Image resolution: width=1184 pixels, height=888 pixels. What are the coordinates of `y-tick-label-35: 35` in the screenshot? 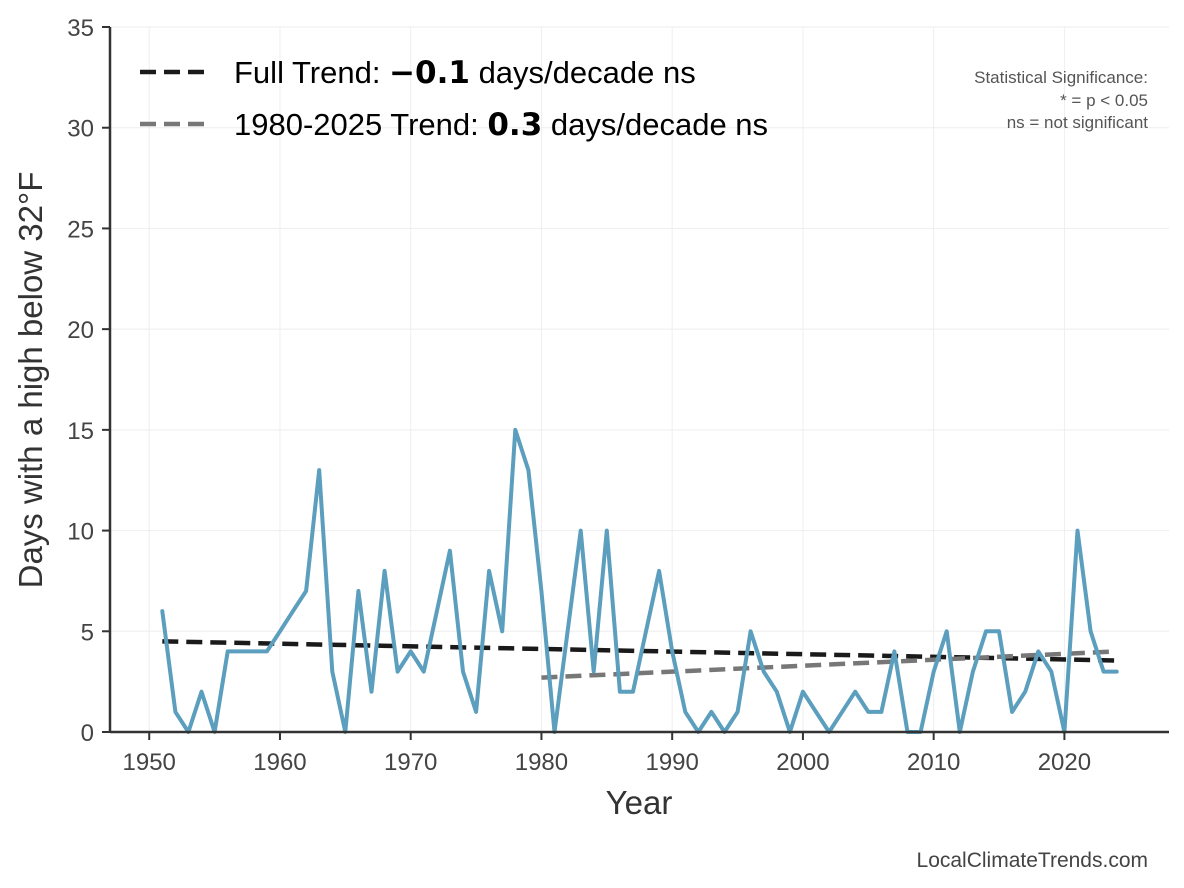 It's located at (80, 28).